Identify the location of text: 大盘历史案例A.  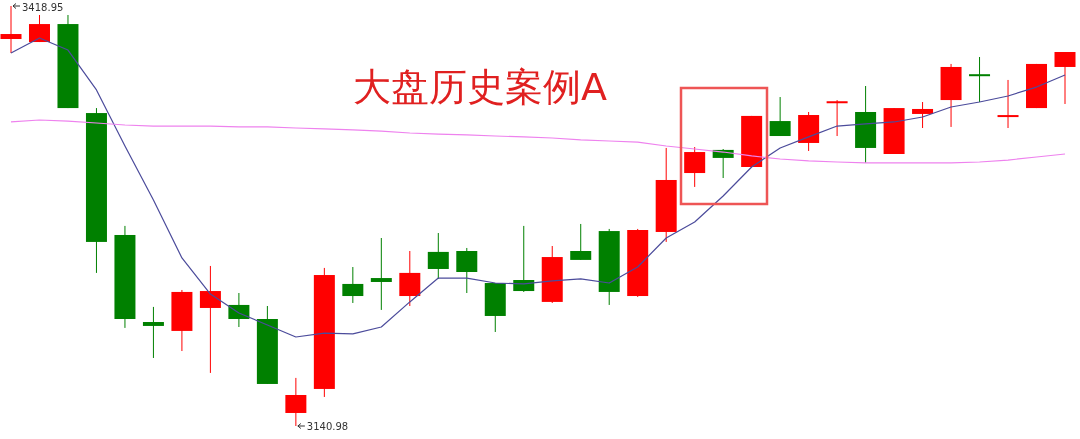
(480, 87).